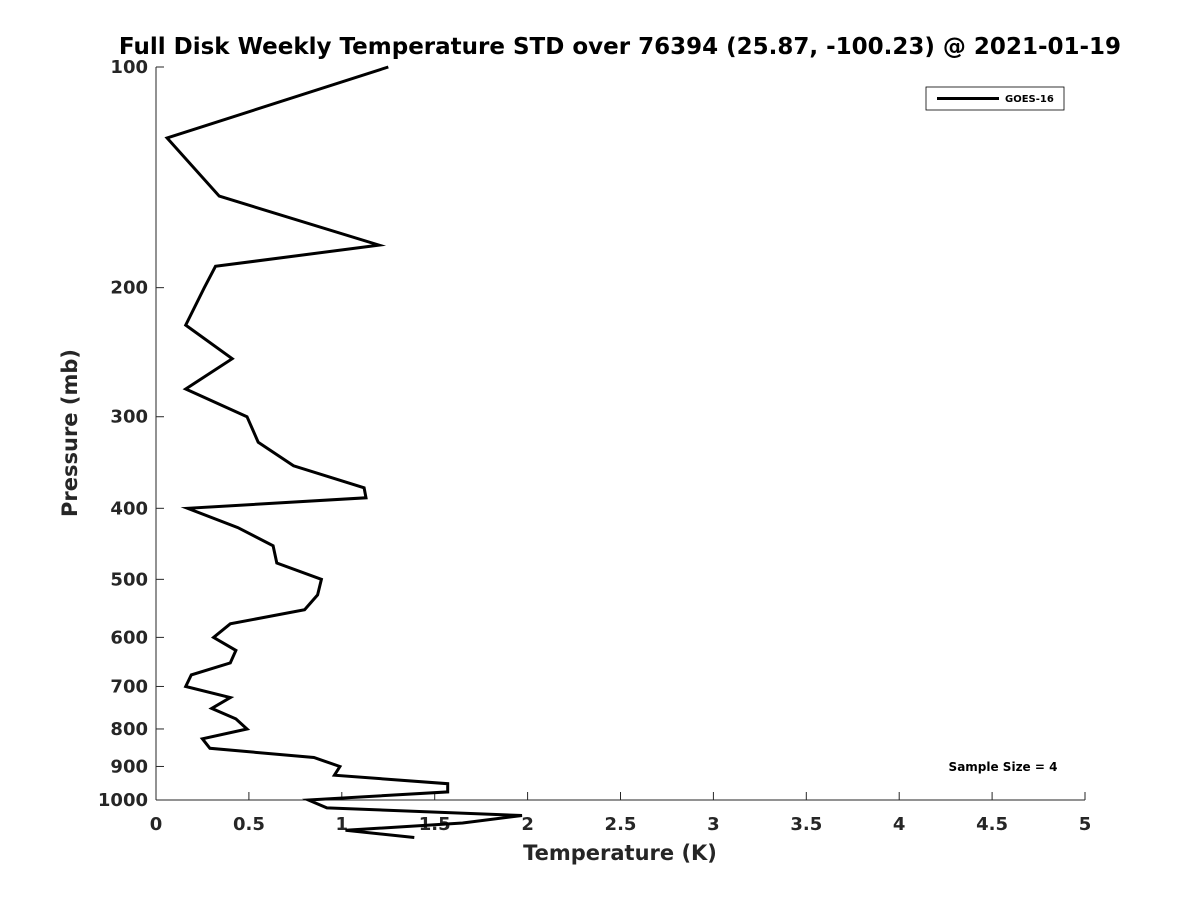  Describe the element at coordinates (1029, 99) in the screenshot. I see `legend-label: GOES-16` at that location.